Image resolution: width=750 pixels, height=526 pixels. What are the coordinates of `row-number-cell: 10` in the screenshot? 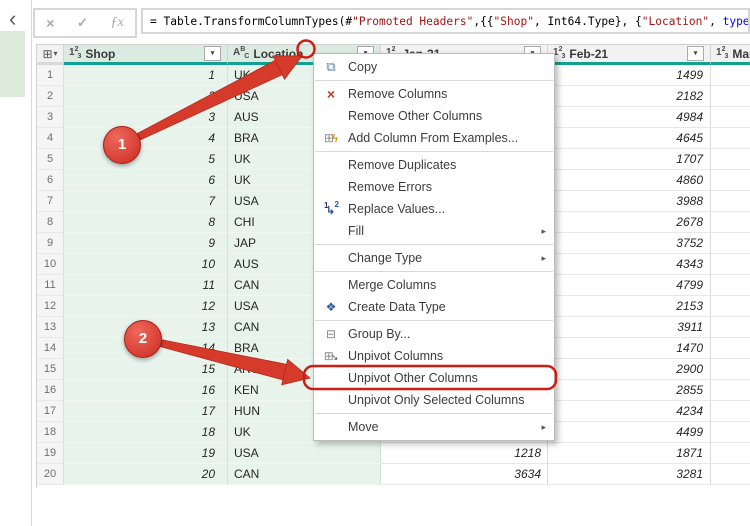 It's located at (50, 264).